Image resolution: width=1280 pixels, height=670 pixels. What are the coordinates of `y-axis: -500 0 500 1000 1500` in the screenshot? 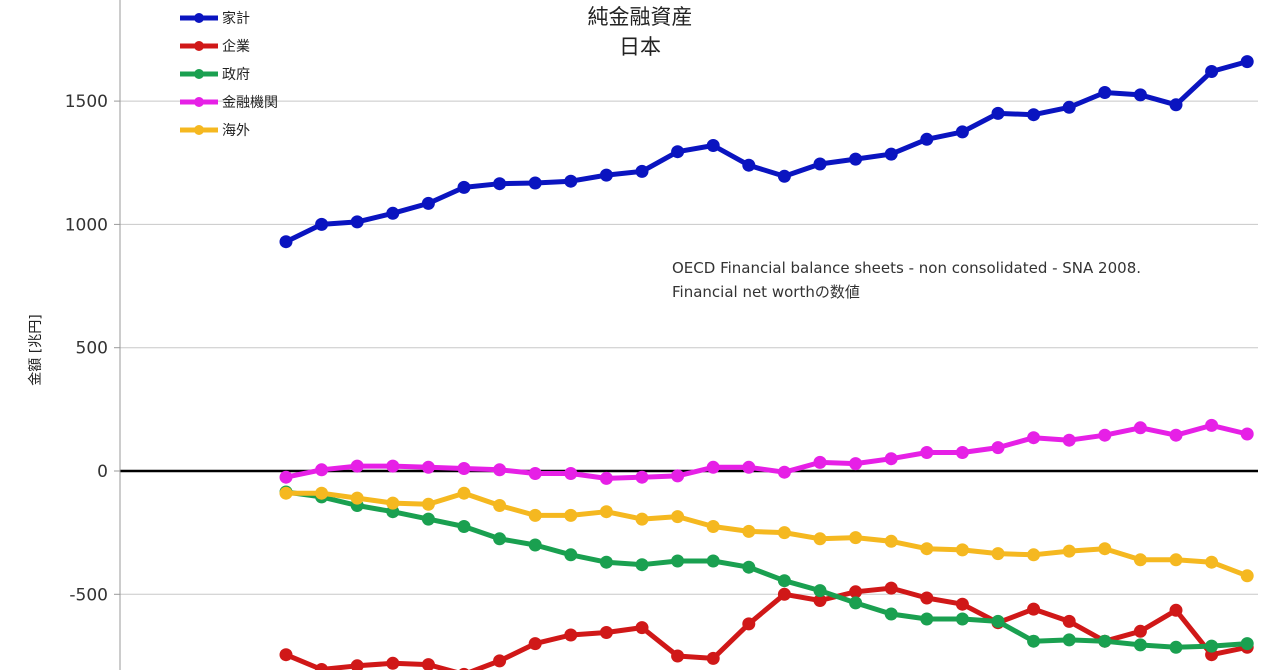 It's located at (93, 335).